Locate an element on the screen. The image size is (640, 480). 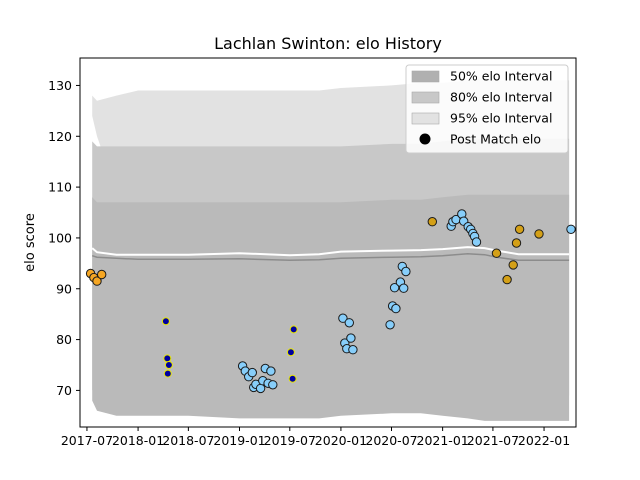
x-tick-label: 2021-01 is located at coordinates (443, 440).